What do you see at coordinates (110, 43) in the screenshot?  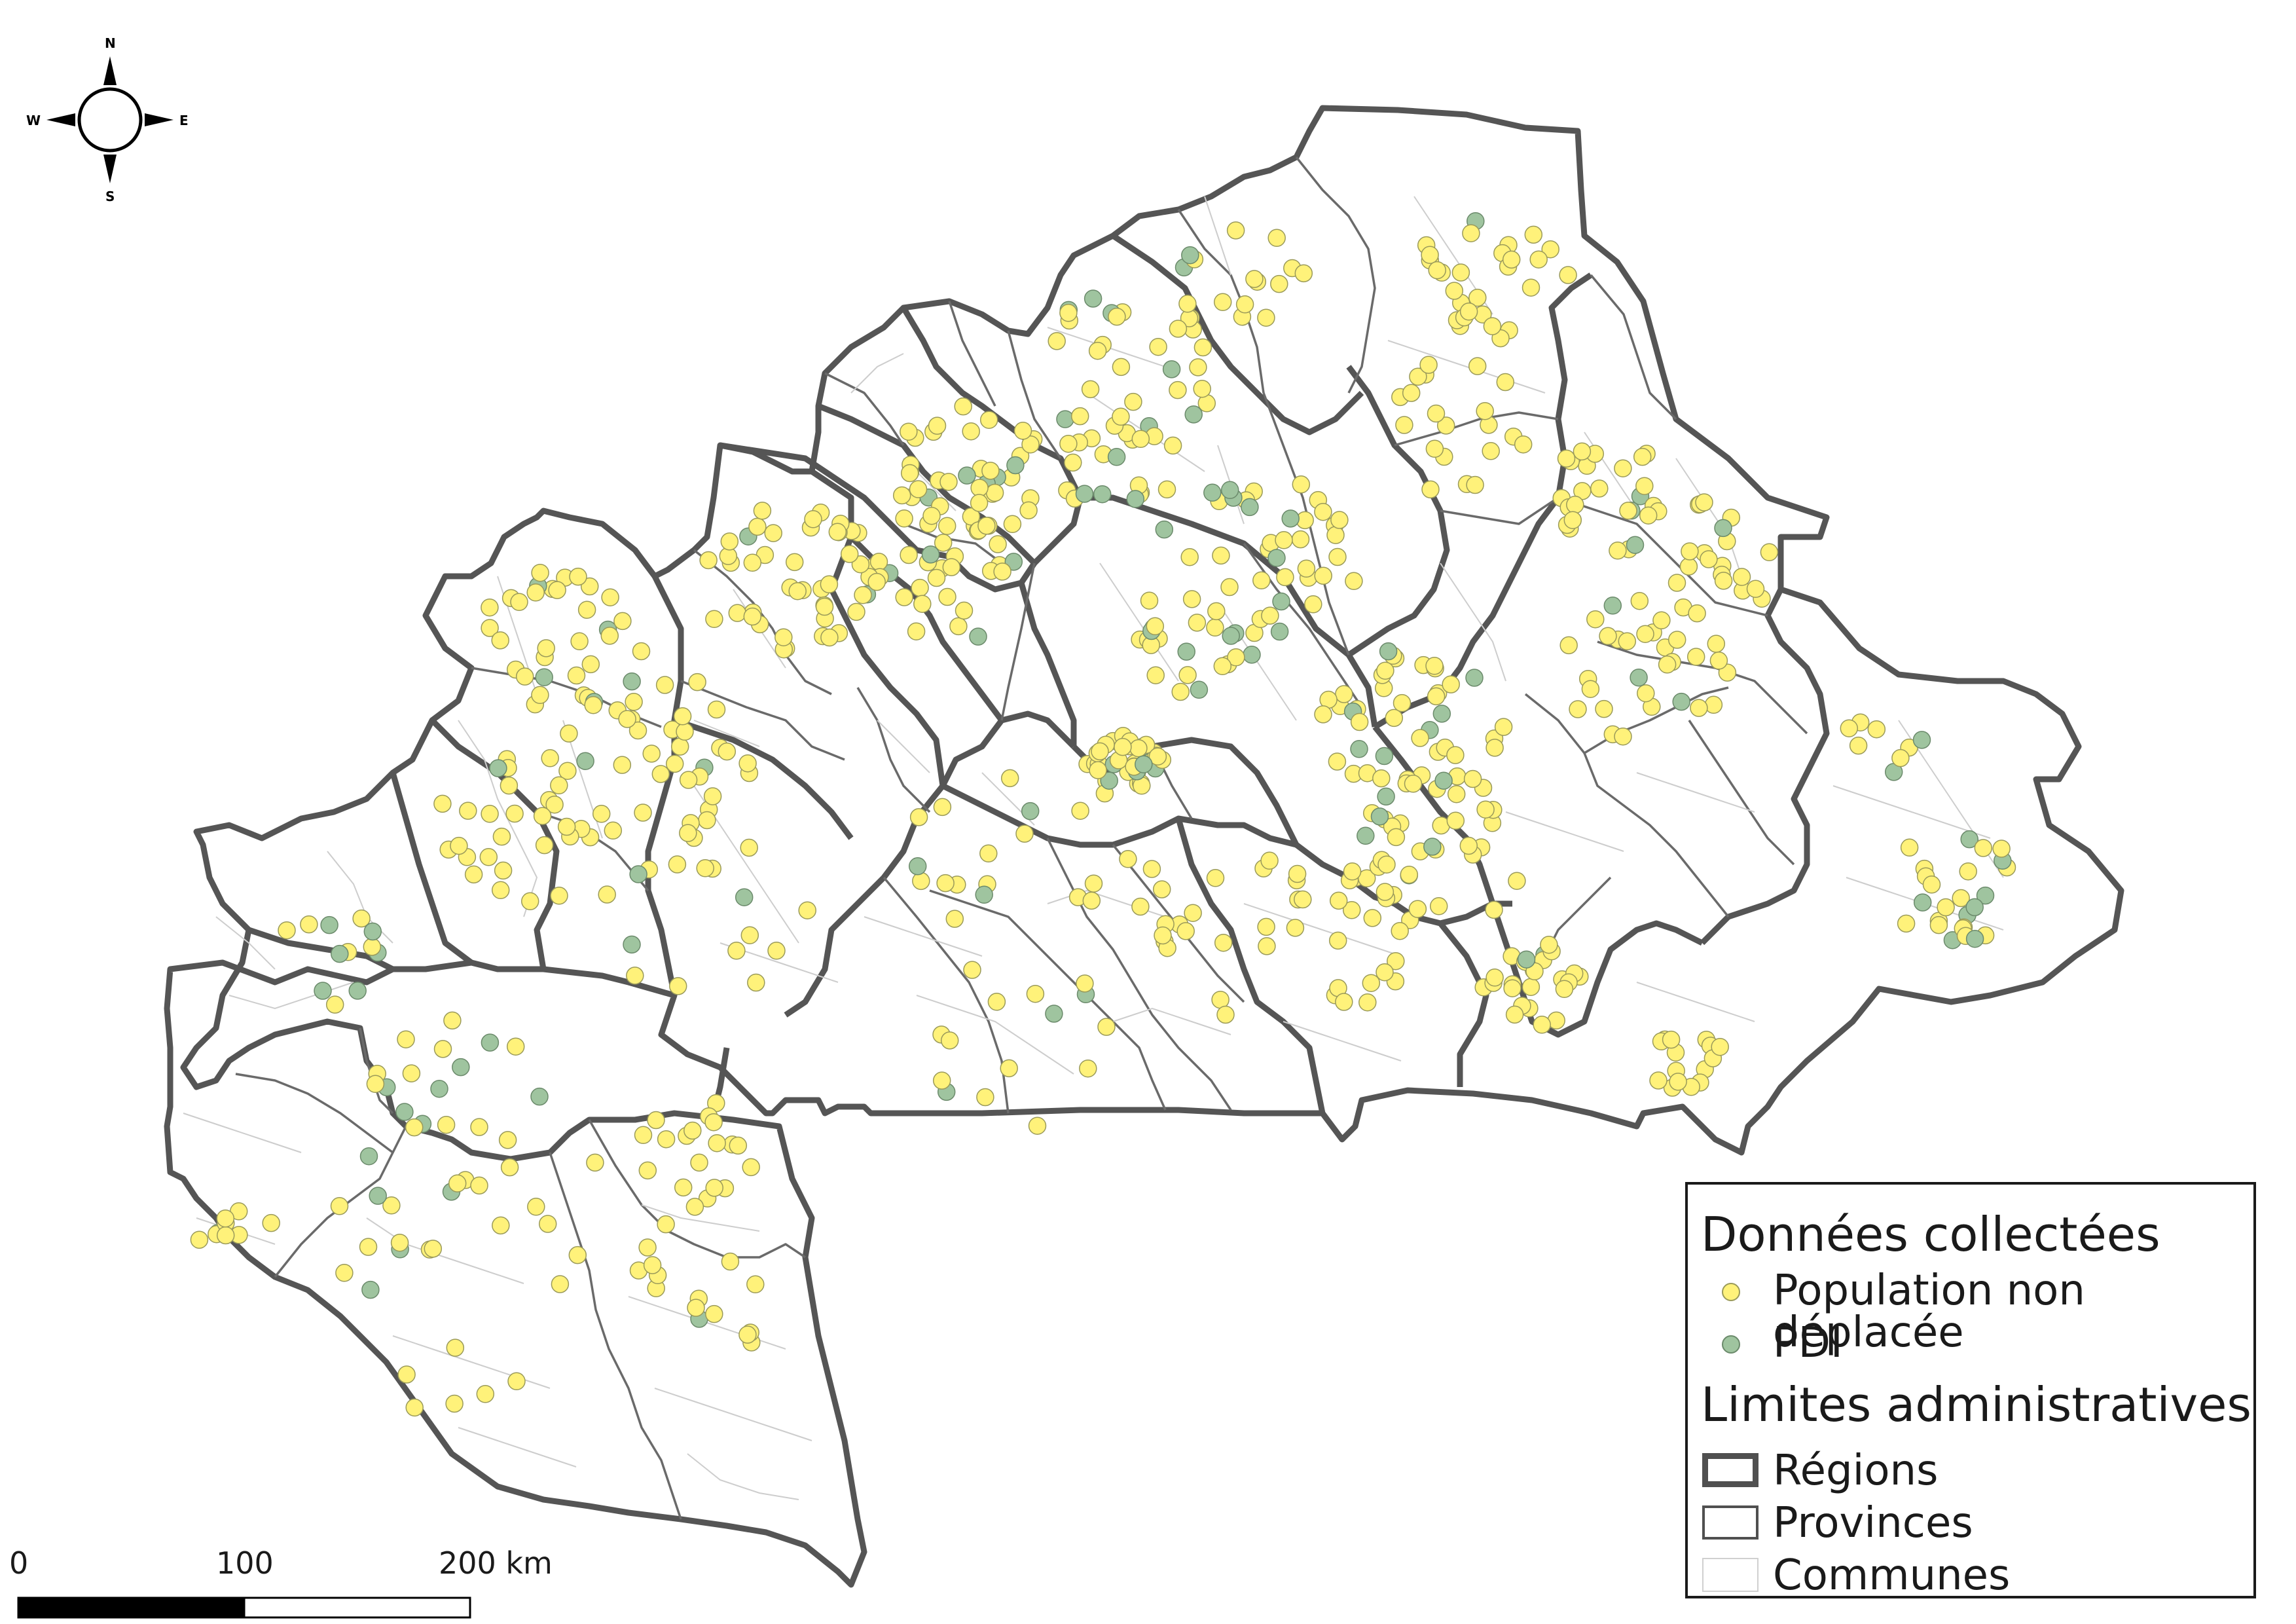 I see `compass-north-label: N` at bounding box center [110, 43].